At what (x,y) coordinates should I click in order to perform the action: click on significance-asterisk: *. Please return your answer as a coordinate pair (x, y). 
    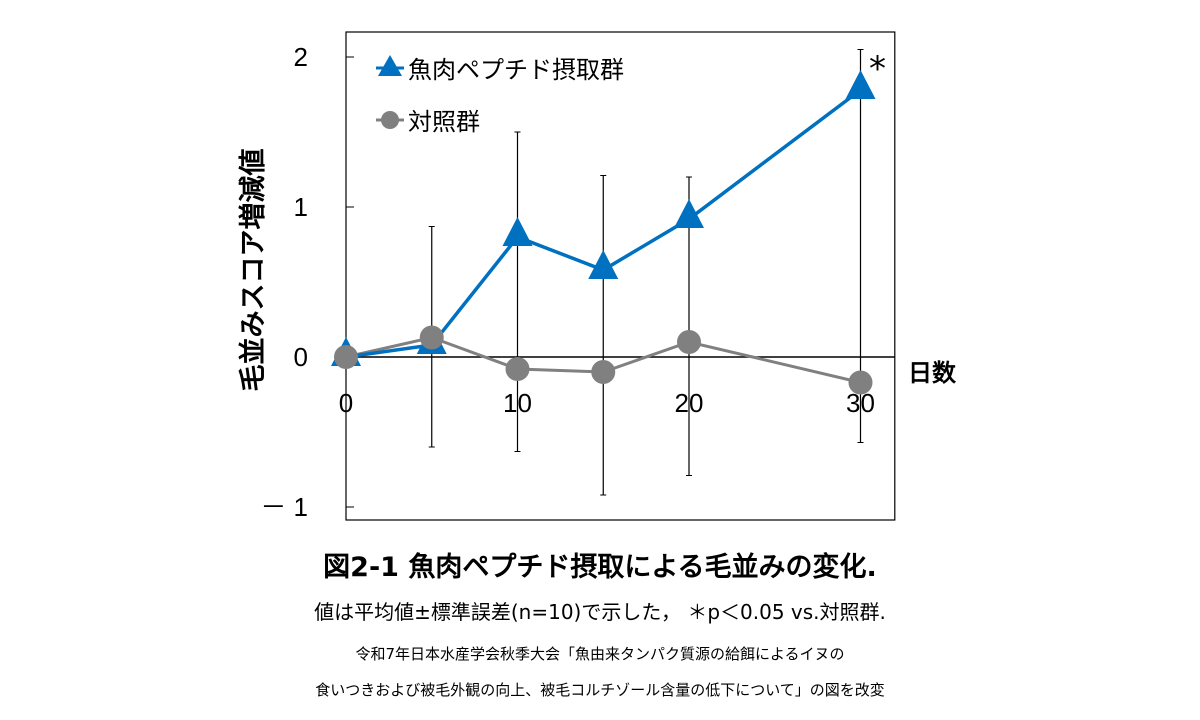
    Looking at the image, I should click on (877, 69).